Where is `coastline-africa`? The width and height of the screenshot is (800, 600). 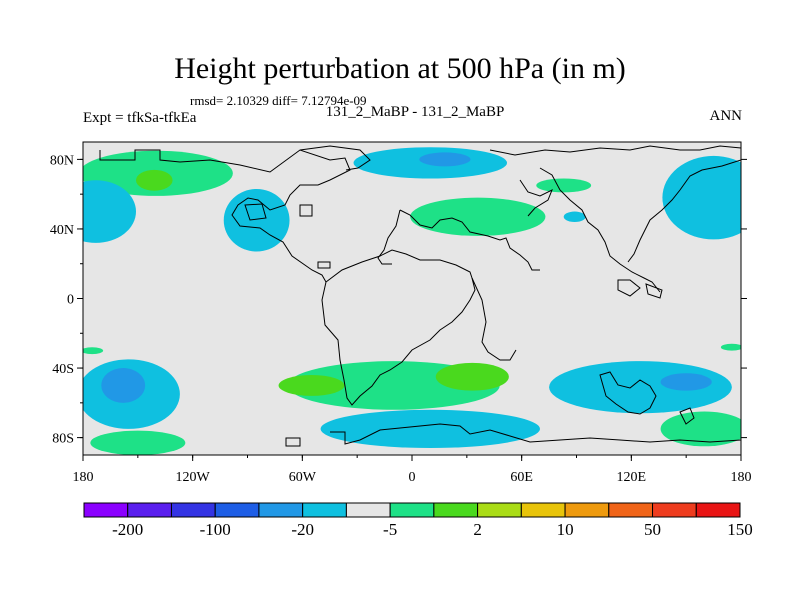 coastline-africa is located at coordinates (389, 237).